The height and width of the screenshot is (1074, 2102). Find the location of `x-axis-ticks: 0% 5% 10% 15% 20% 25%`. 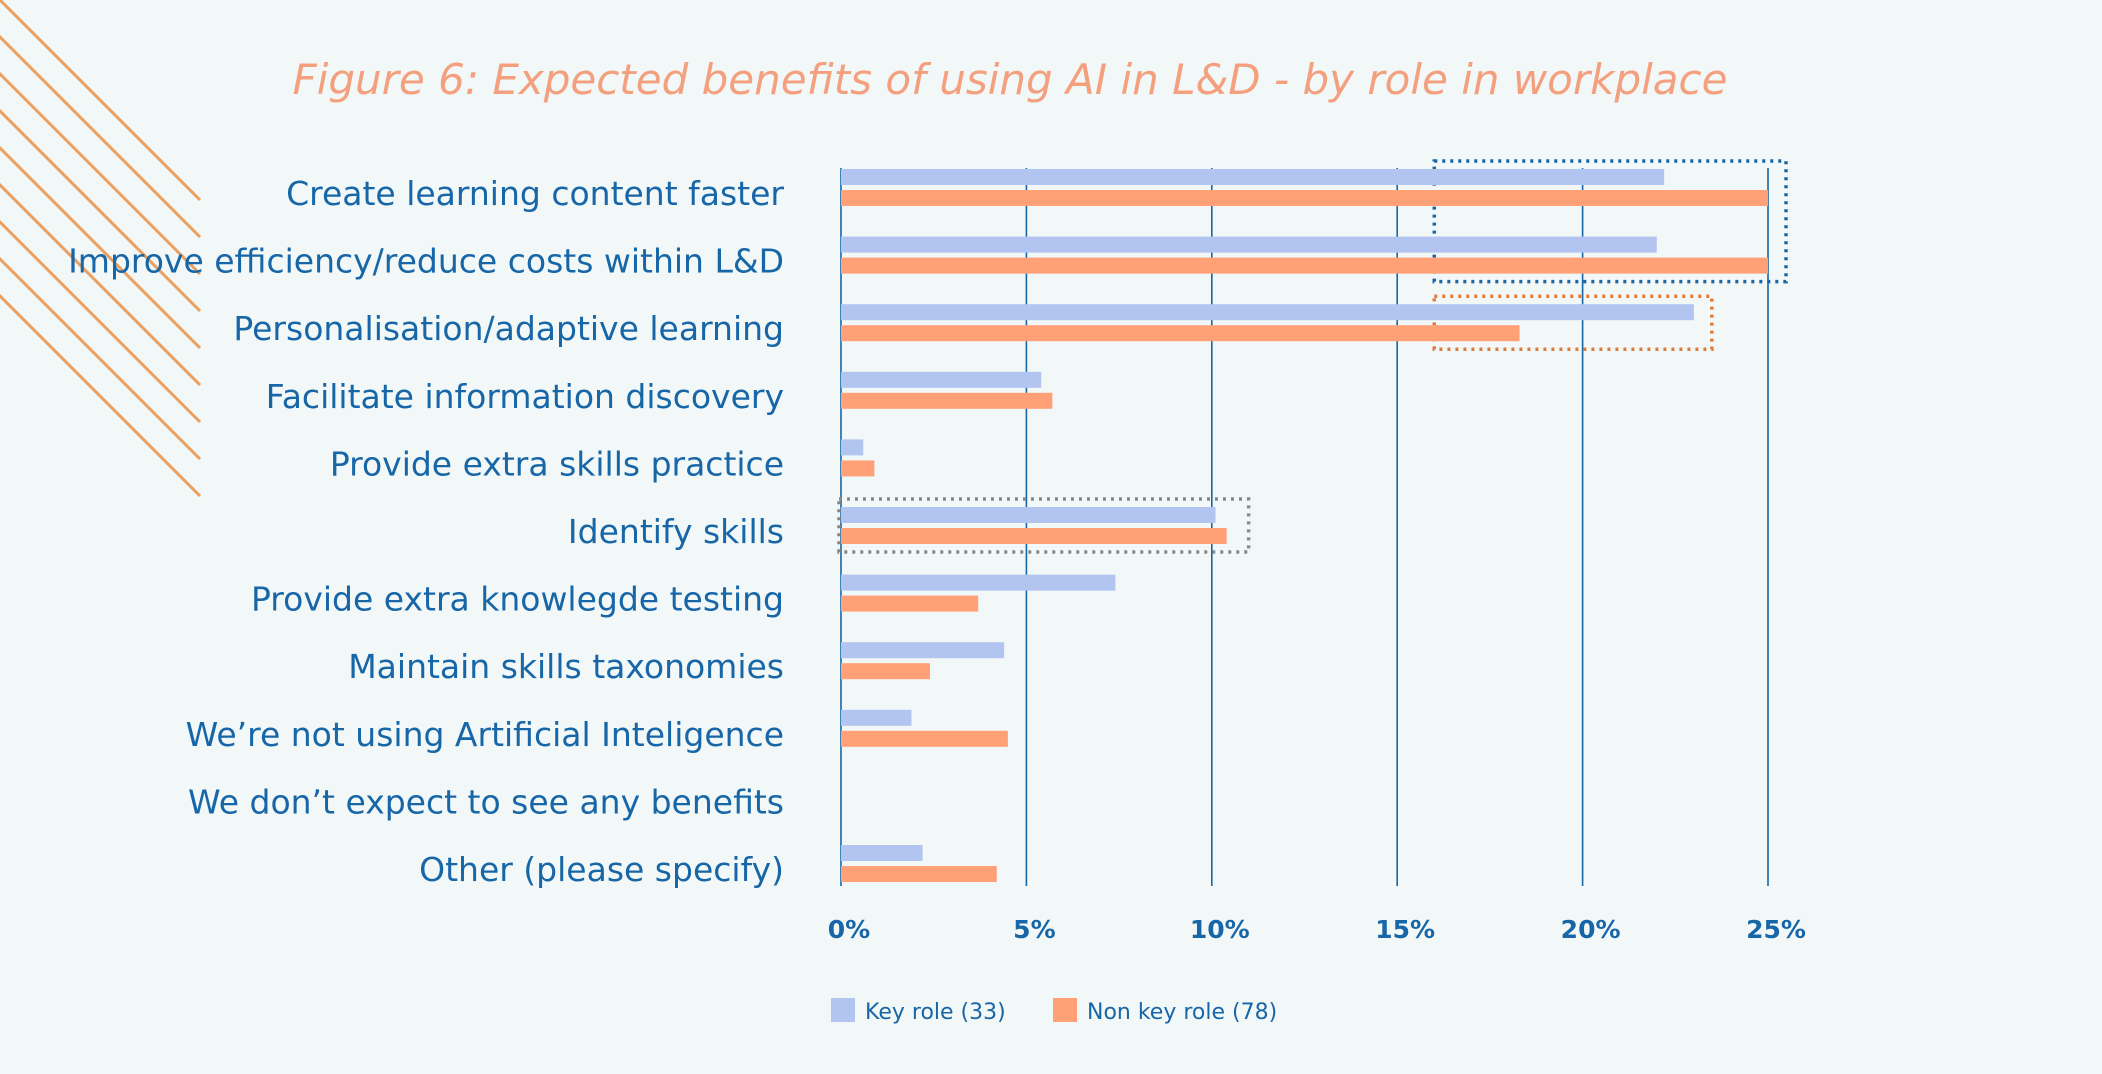

x-axis-ticks: 0% 5% 10% 15% 20% 25% is located at coordinates (1317, 929).